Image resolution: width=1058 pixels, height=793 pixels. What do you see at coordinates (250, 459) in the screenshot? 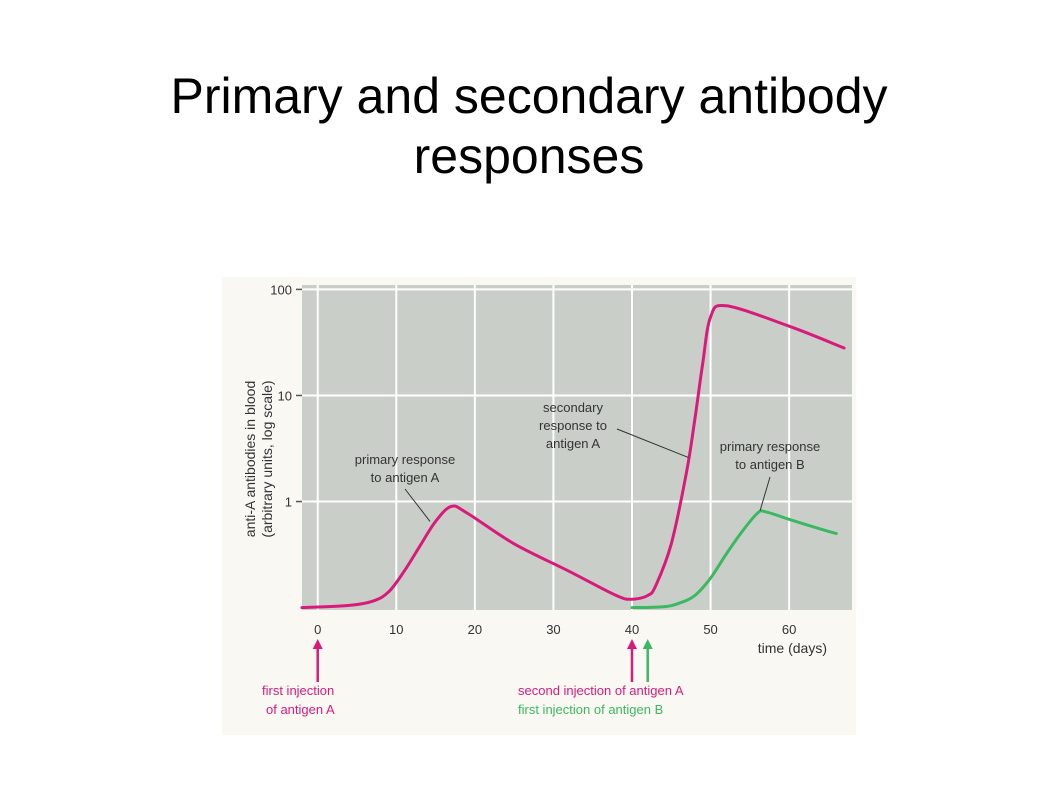
I see `y-axis-label-line-1: anti-A antibodies in blood` at bounding box center [250, 459].